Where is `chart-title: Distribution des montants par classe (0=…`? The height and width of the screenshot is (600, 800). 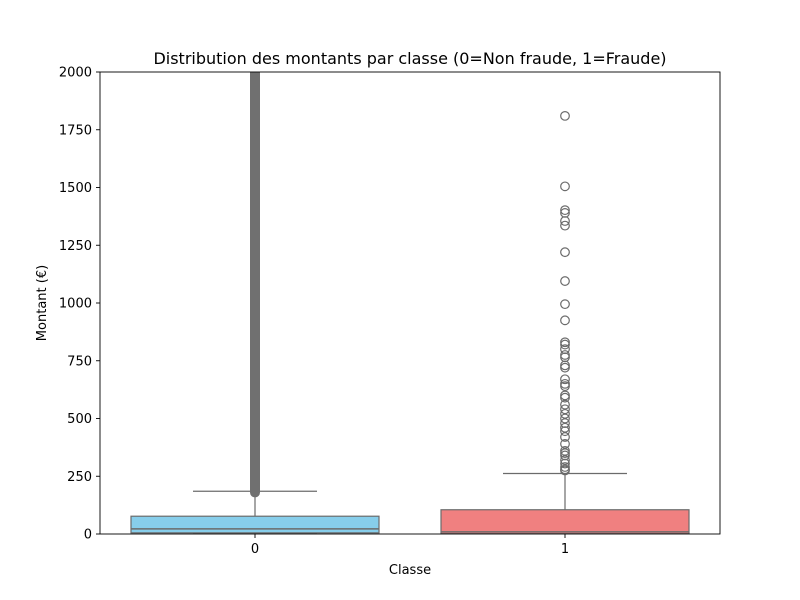 chart-title: Distribution des montants par classe (0=… is located at coordinates (409, 58).